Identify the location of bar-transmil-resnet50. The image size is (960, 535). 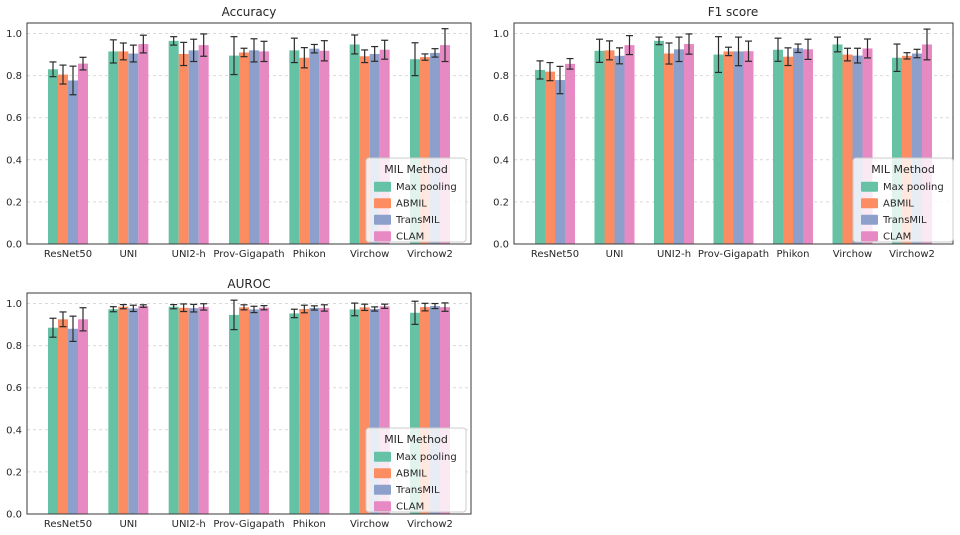
(73, 421).